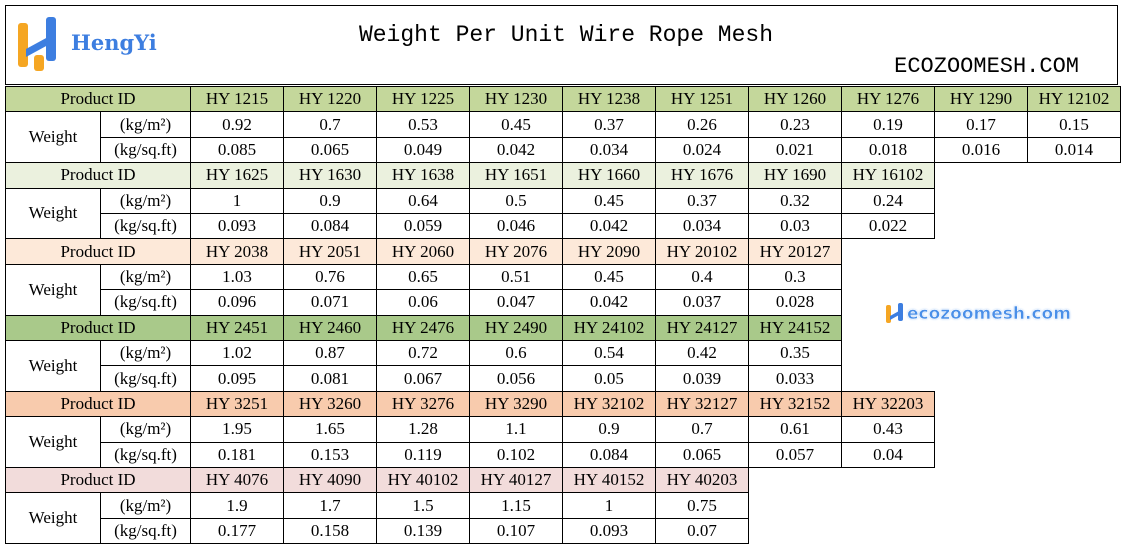  Describe the element at coordinates (237, 454) in the screenshot. I see `weight-sqft: 0.181` at that location.